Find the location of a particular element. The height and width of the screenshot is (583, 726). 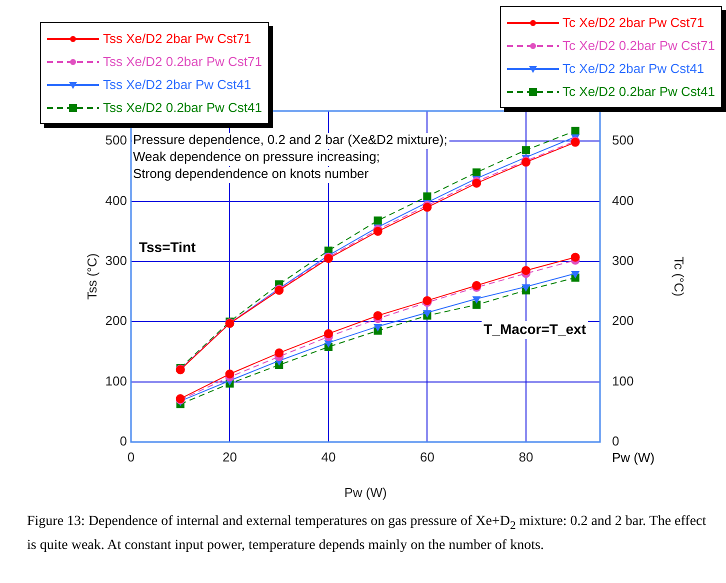

y2-tick-label: 500 is located at coordinates (623, 140).